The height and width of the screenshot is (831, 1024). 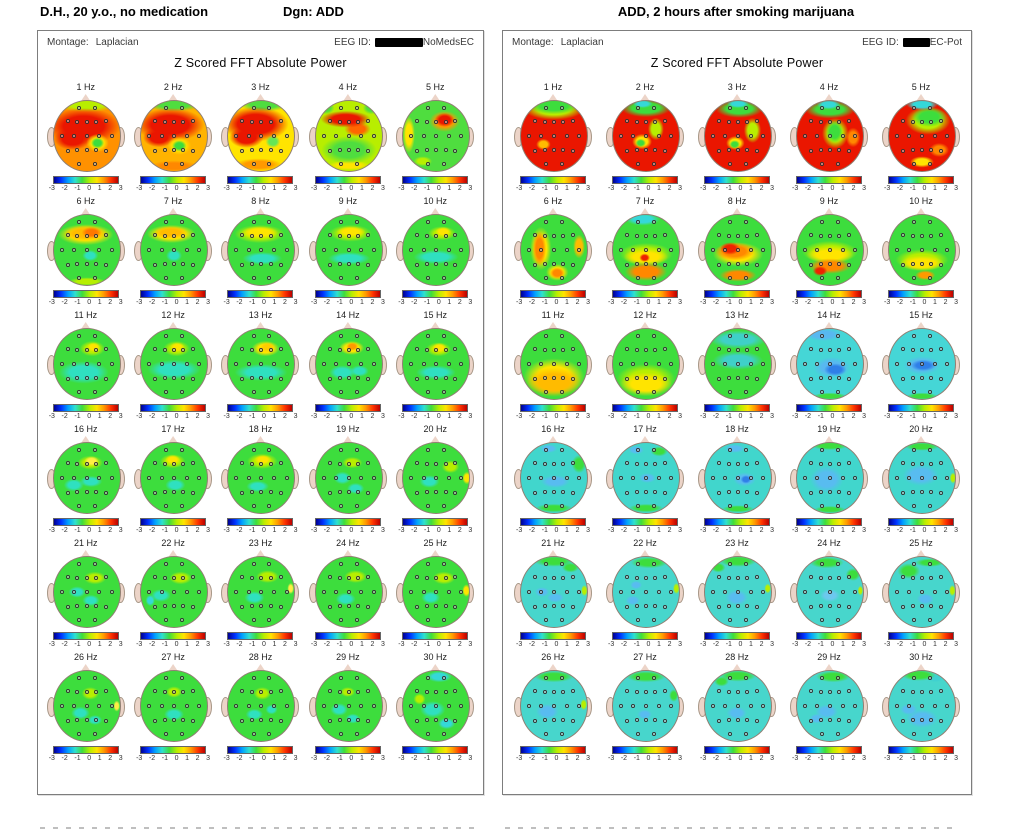 I want to click on topomap-cell: 17 Hz -3 -2 -1 0 1 2 3, so click(x=172, y=481).